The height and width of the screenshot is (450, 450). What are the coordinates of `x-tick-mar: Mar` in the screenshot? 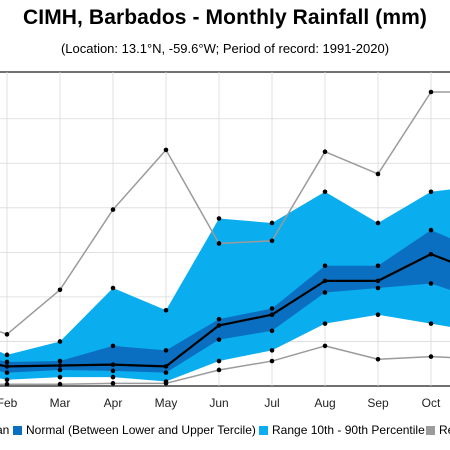 It's located at (60, 403).